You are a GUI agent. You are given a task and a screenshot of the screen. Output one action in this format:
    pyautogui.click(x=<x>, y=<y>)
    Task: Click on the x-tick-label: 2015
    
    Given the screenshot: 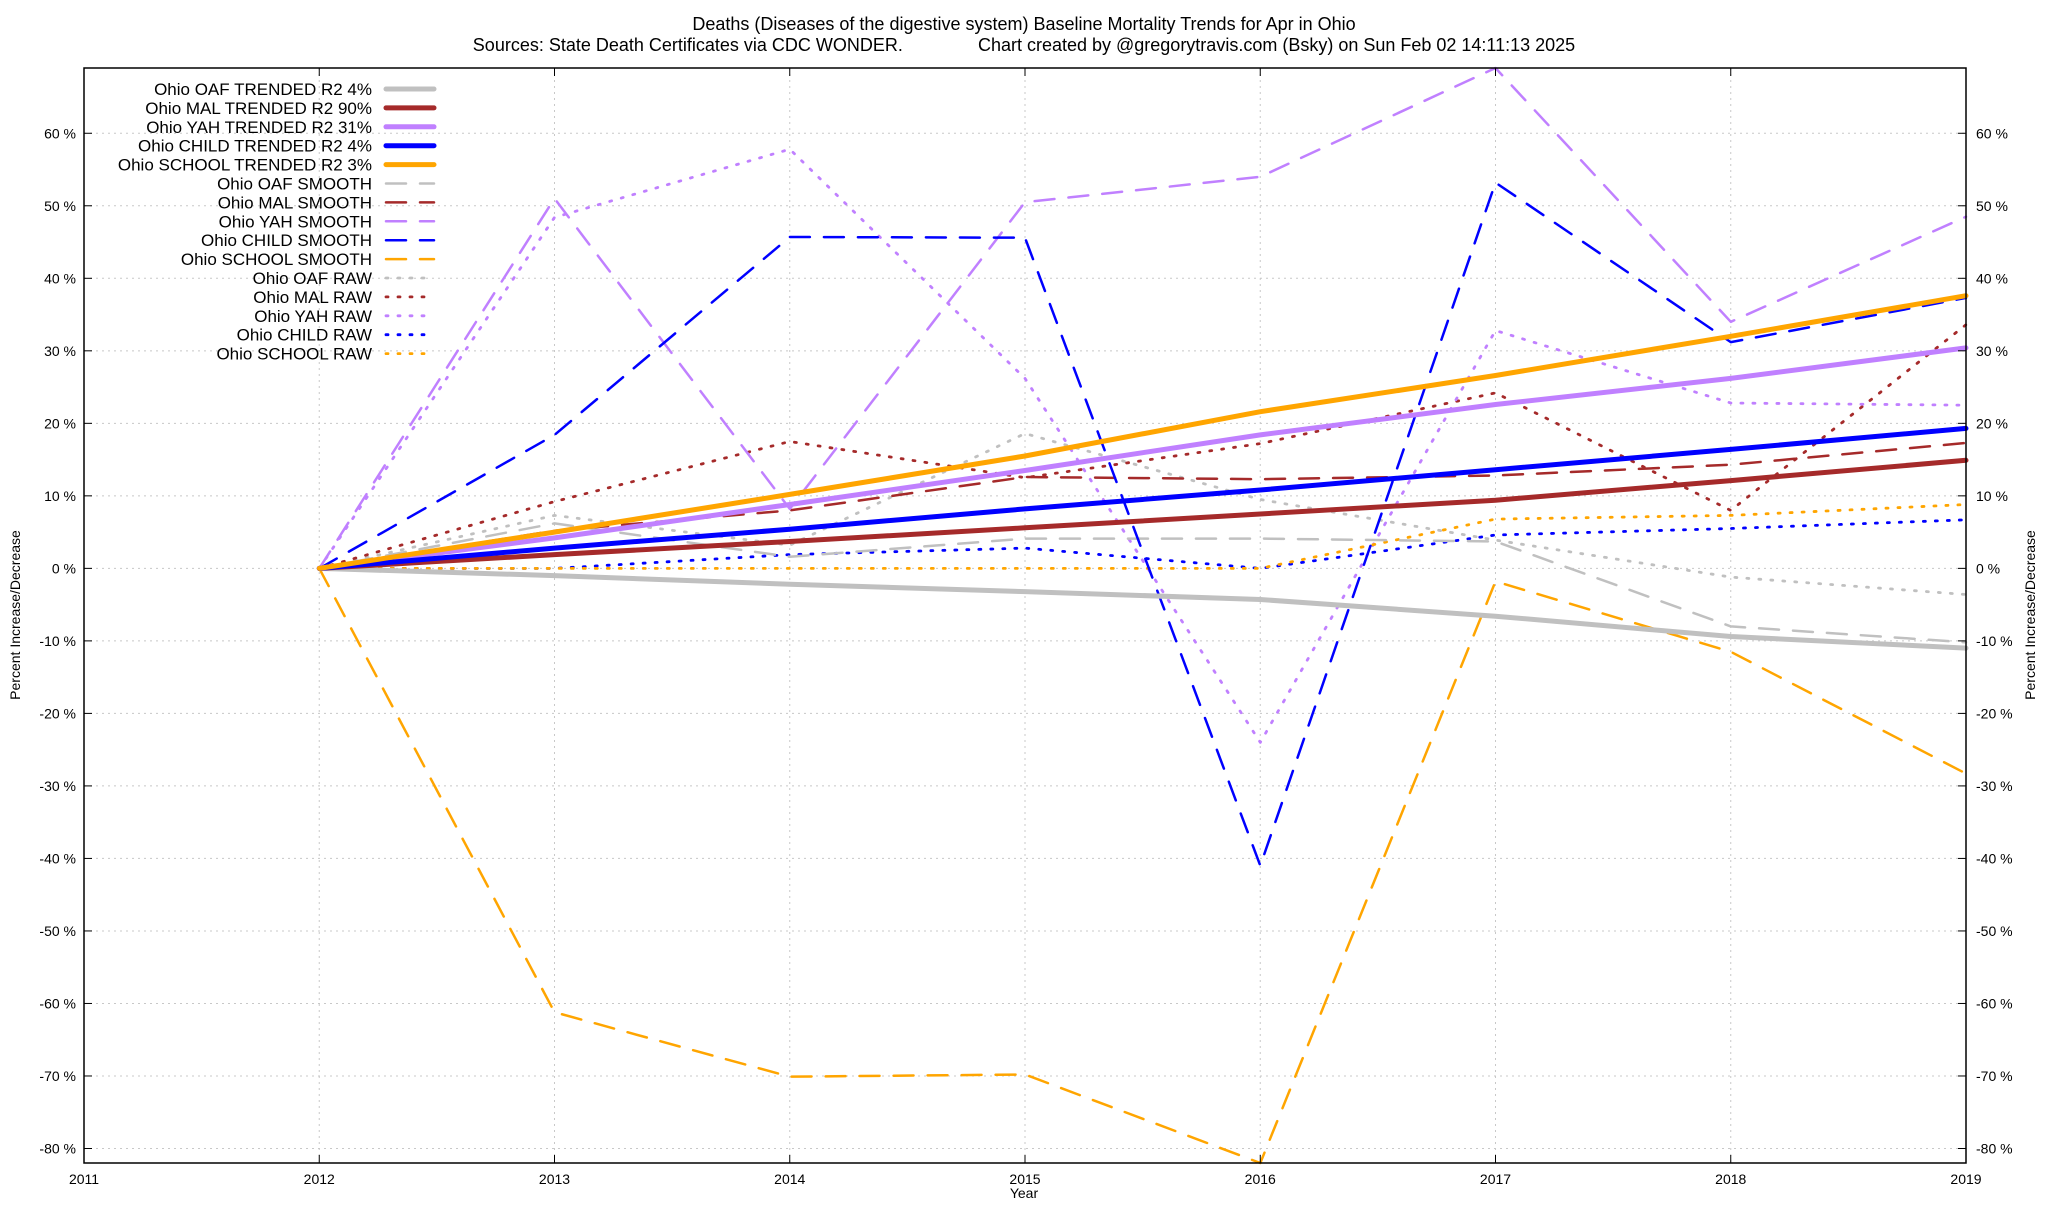 What is the action you would take?
    pyautogui.click(x=1024, y=1179)
    